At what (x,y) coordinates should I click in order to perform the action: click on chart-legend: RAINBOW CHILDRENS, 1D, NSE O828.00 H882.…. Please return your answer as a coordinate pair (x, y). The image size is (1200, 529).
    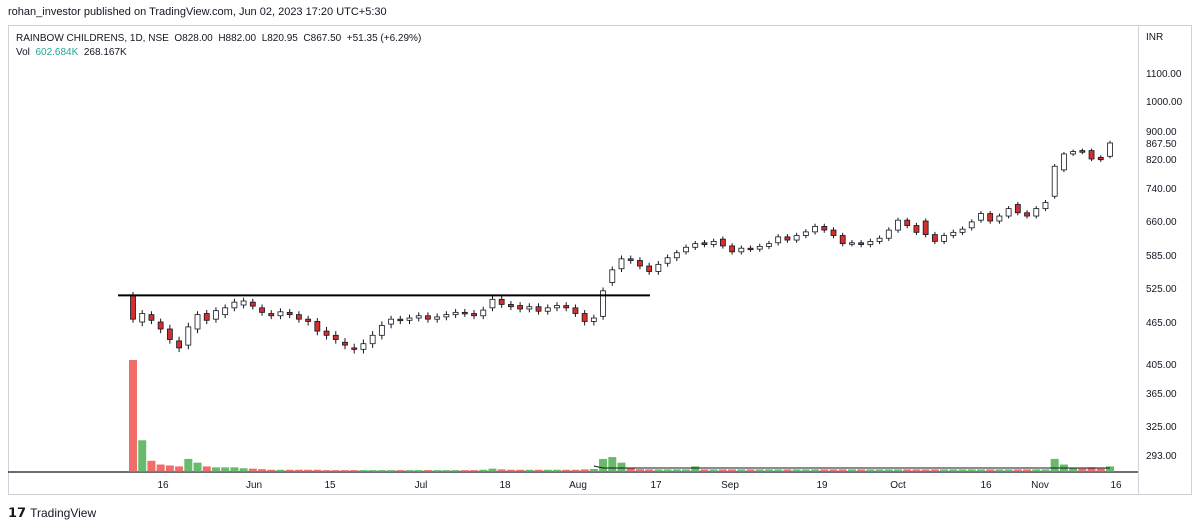
    Looking at the image, I should click on (218, 46).